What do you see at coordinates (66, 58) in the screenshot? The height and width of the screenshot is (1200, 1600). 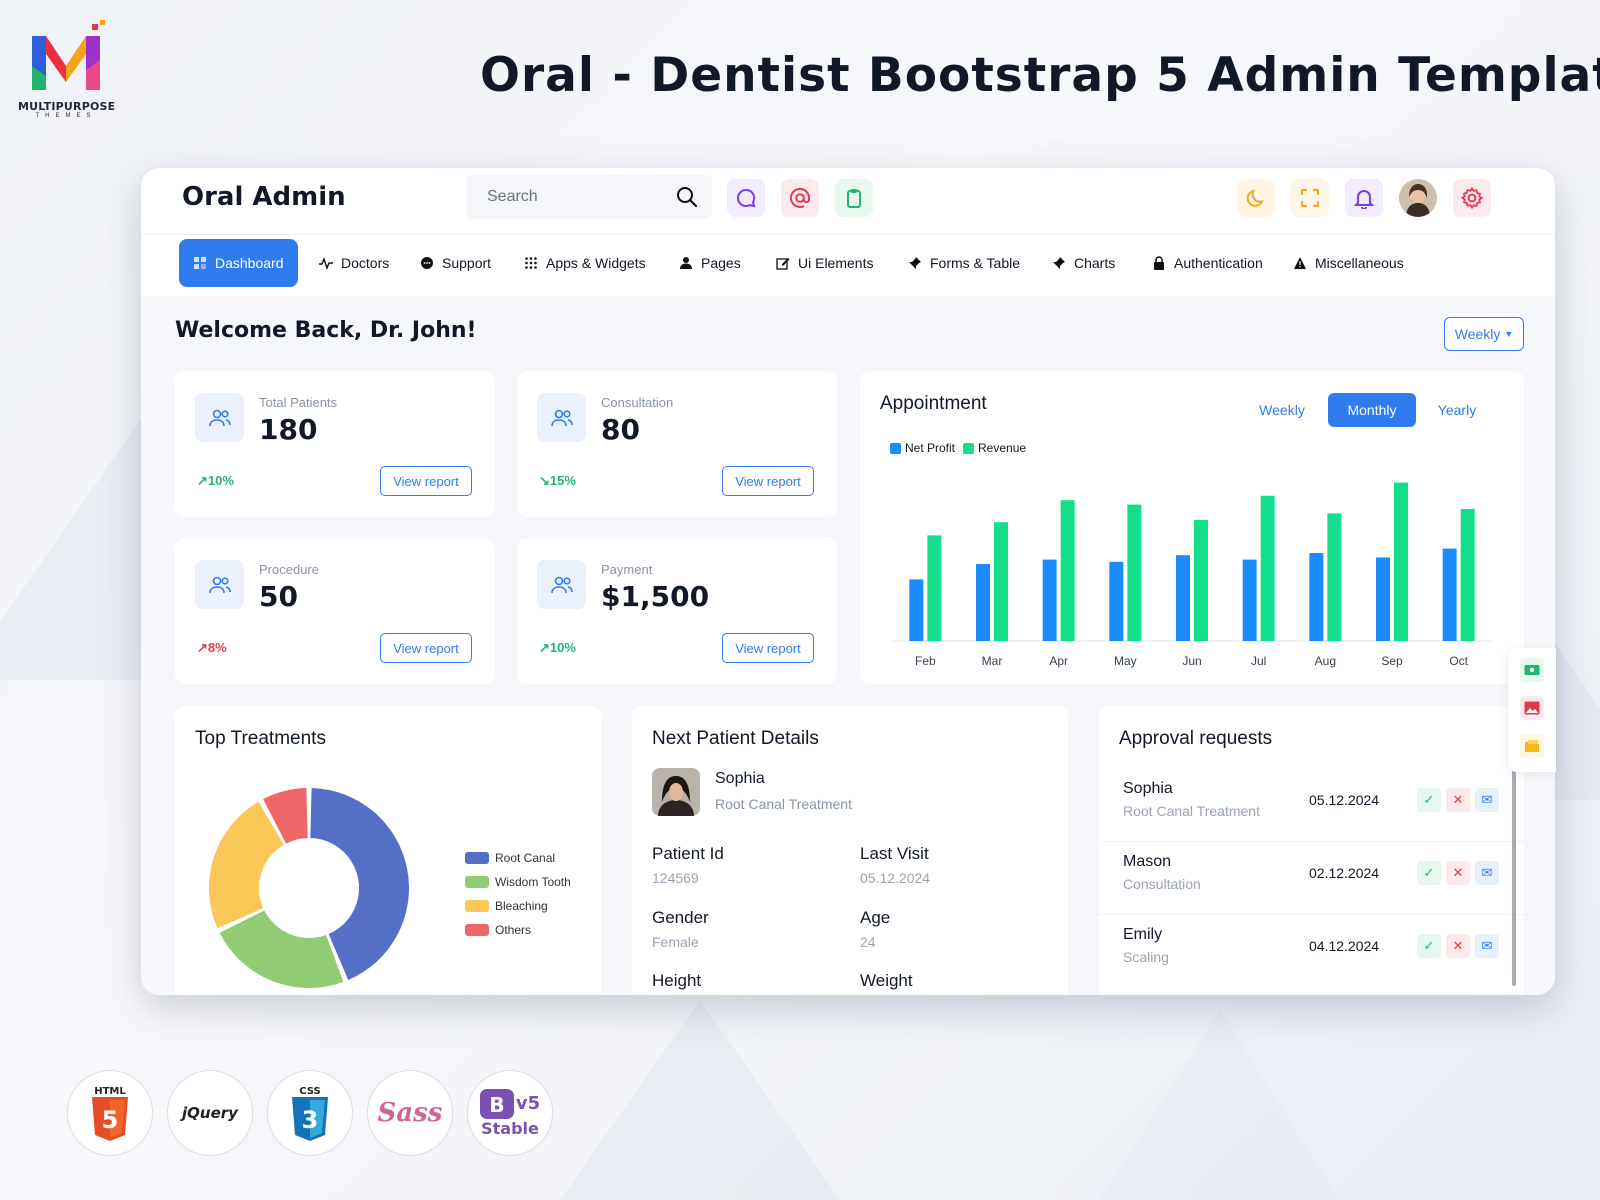 I see `multipurpose-logo-mark` at bounding box center [66, 58].